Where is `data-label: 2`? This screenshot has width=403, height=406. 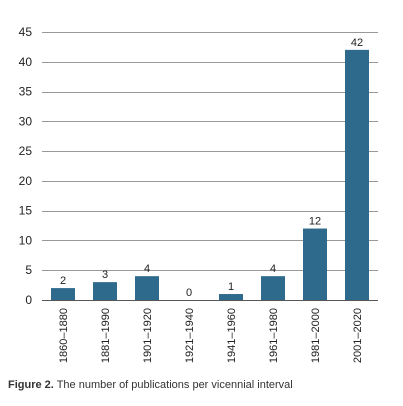
data-label: 2 is located at coordinates (63, 281).